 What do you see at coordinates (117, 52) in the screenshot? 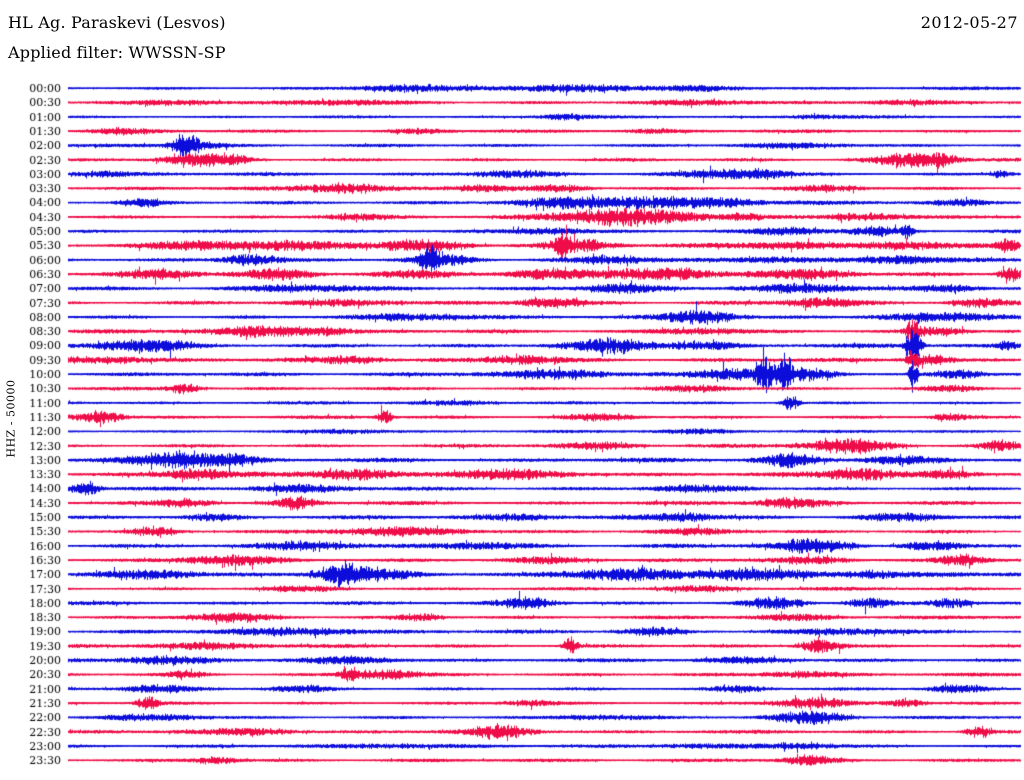
I see `filter-label: Applied filter: WWSSN-SP` at bounding box center [117, 52].